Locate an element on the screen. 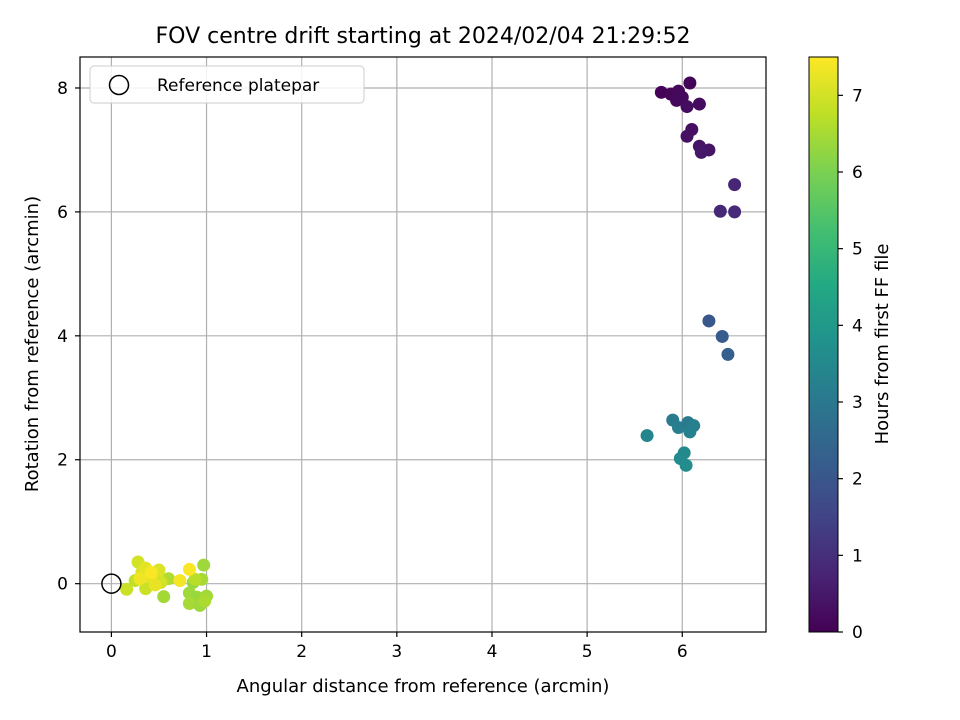  legend-marker-icon is located at coordinates (119, 85).